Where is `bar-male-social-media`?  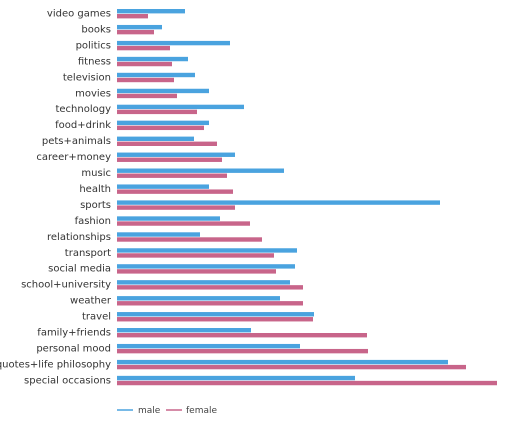
bar-male-social-media is located at coordinates (206, 266).